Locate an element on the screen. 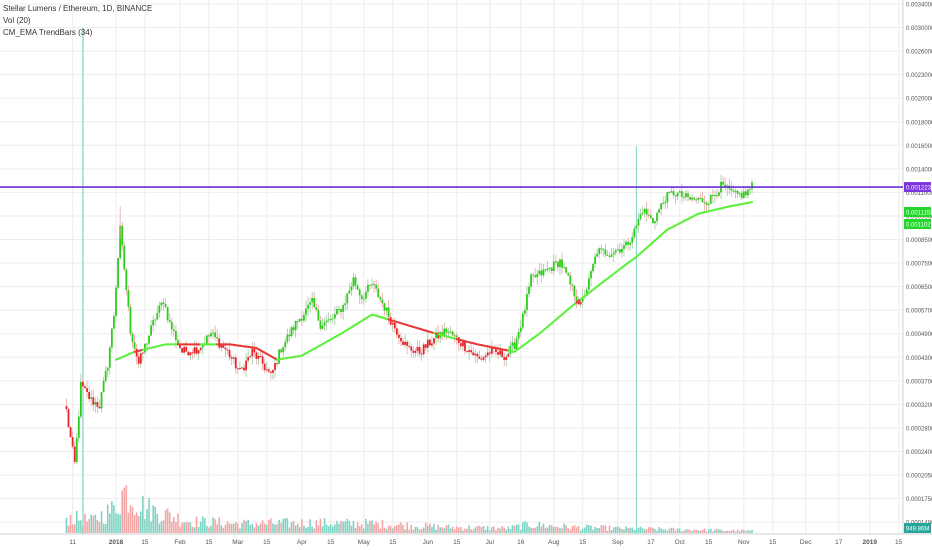 This screenshot has width=932, height=550. symbol-title: Stellar Lumens / Ethereum, 1D, BINANCE is located at coordinates (78, 8).